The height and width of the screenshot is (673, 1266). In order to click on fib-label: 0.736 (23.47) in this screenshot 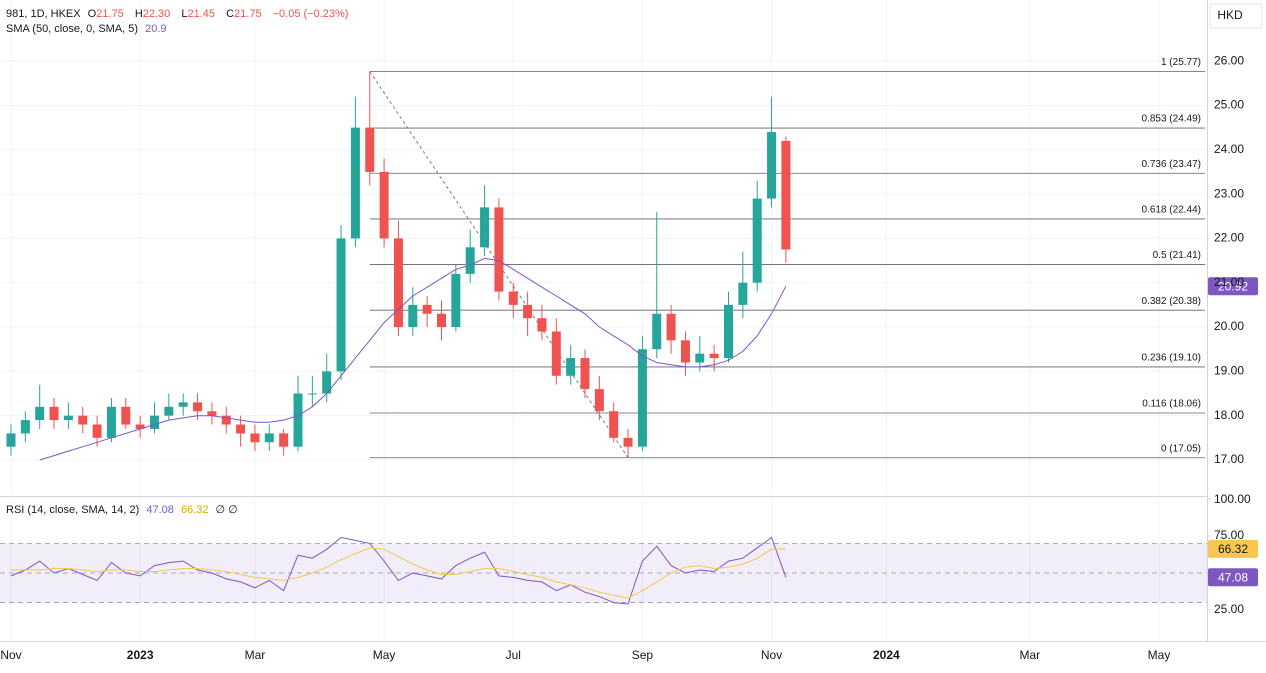, I will do `click(1172, 164)`.